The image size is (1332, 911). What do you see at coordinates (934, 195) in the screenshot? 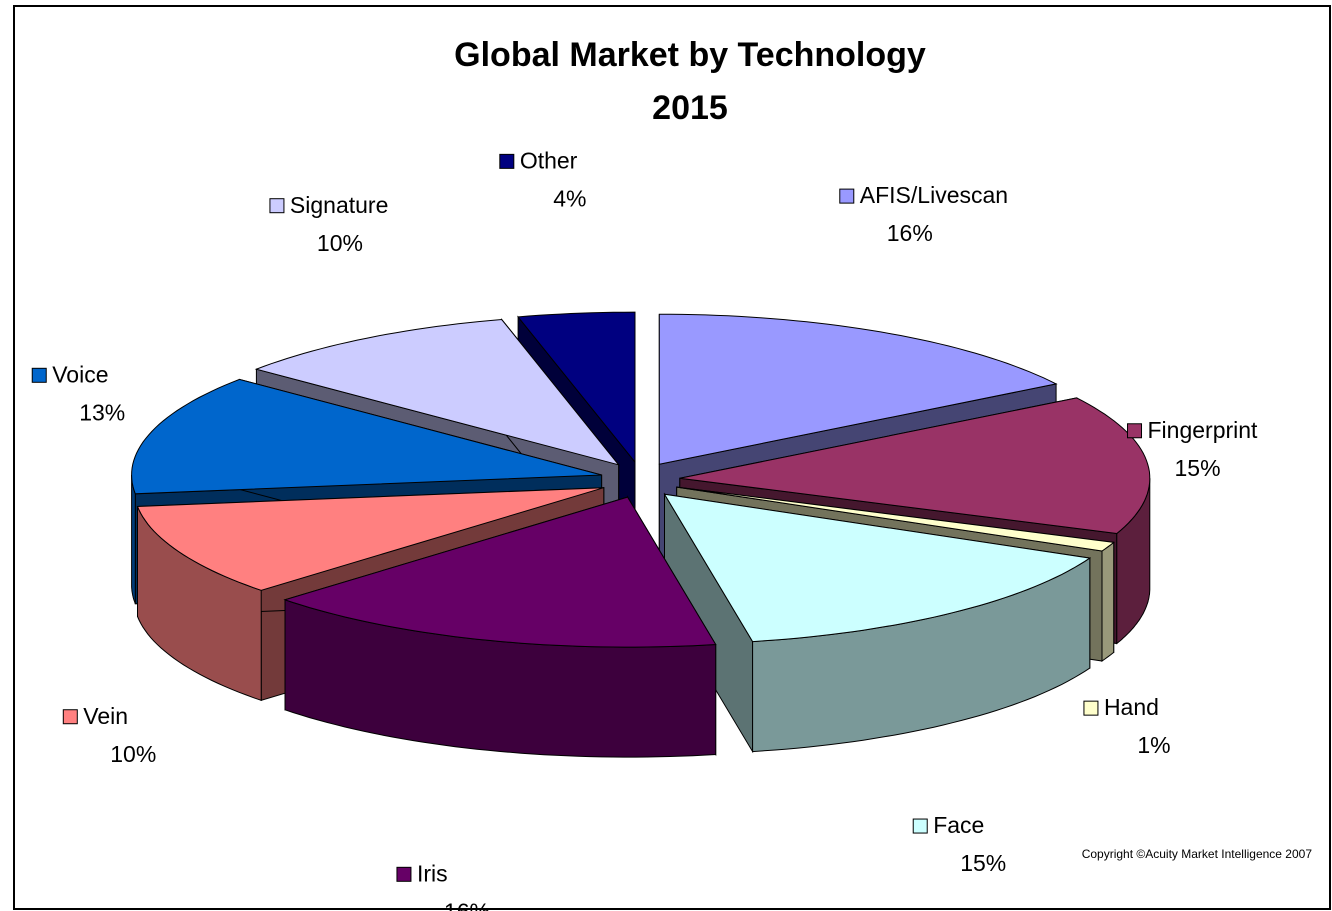
I see `slice-label: AFIS/Livescan` at bounding box center [934, 195].